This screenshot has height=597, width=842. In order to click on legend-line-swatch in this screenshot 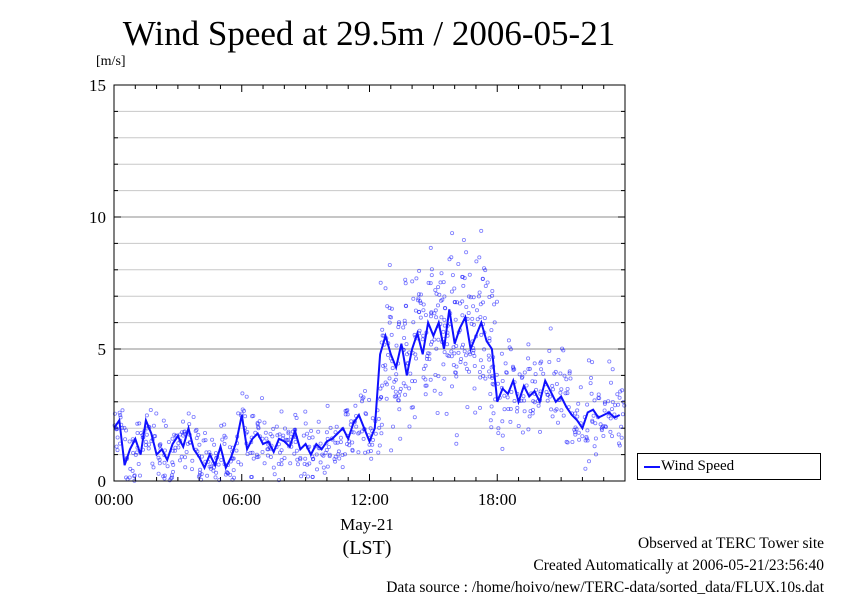, I will do `click(652, 467)`.